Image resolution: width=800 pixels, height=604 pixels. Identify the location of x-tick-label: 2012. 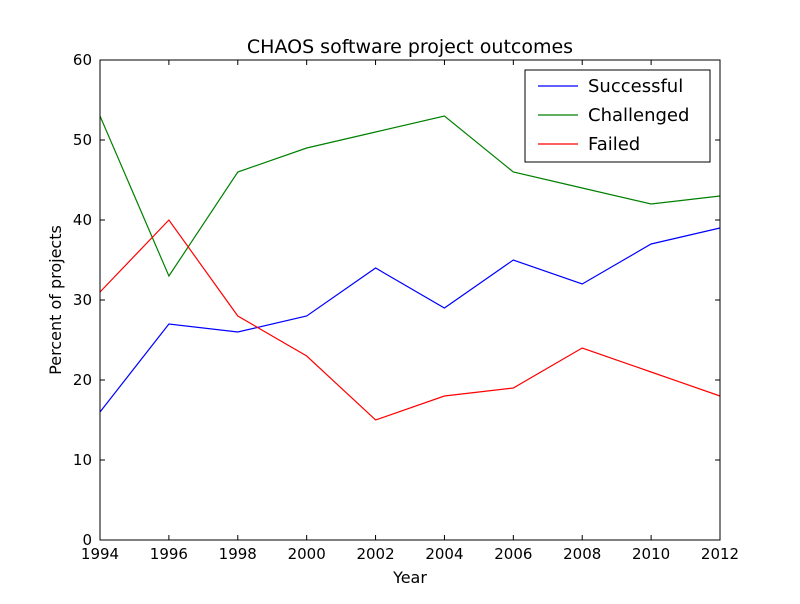
(720, 554).